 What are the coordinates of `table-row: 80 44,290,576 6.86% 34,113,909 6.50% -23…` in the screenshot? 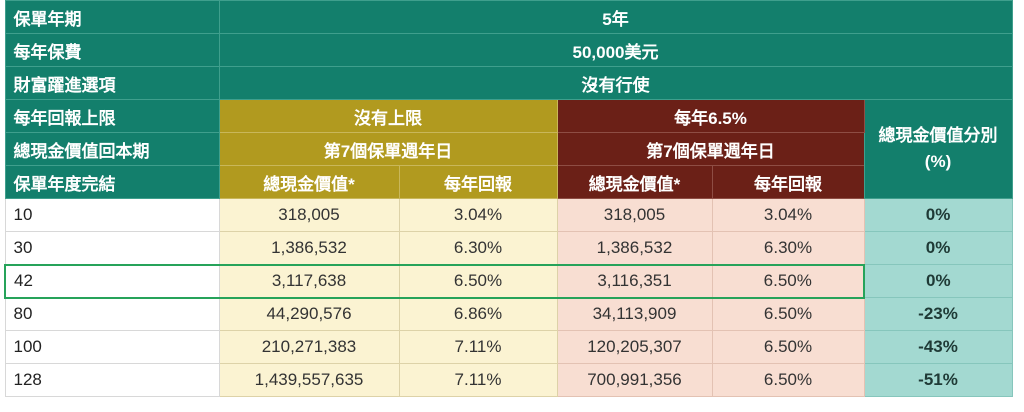 It's located at (508, 314).